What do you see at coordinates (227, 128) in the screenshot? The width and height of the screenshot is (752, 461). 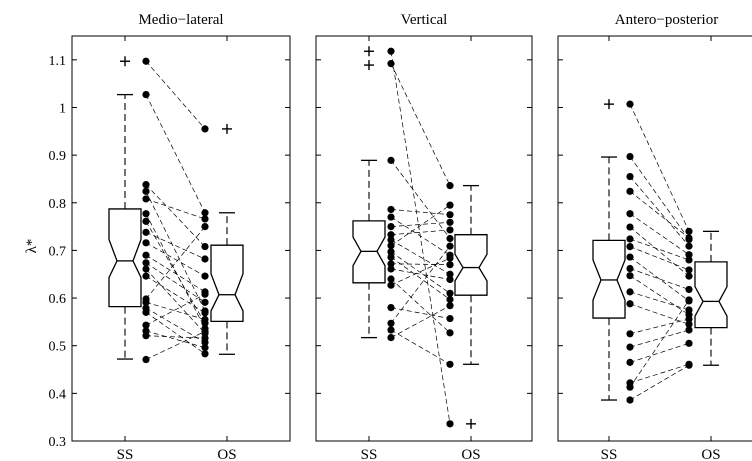 I see `os-outlier` at bounding box center [227, 128].